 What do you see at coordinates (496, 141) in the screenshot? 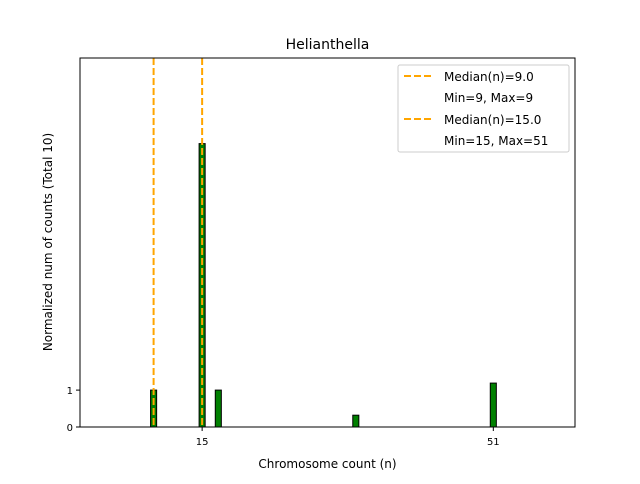
I see `legend-sublabel-2: Min=15, Max=51` at bounding box center [496, 141].